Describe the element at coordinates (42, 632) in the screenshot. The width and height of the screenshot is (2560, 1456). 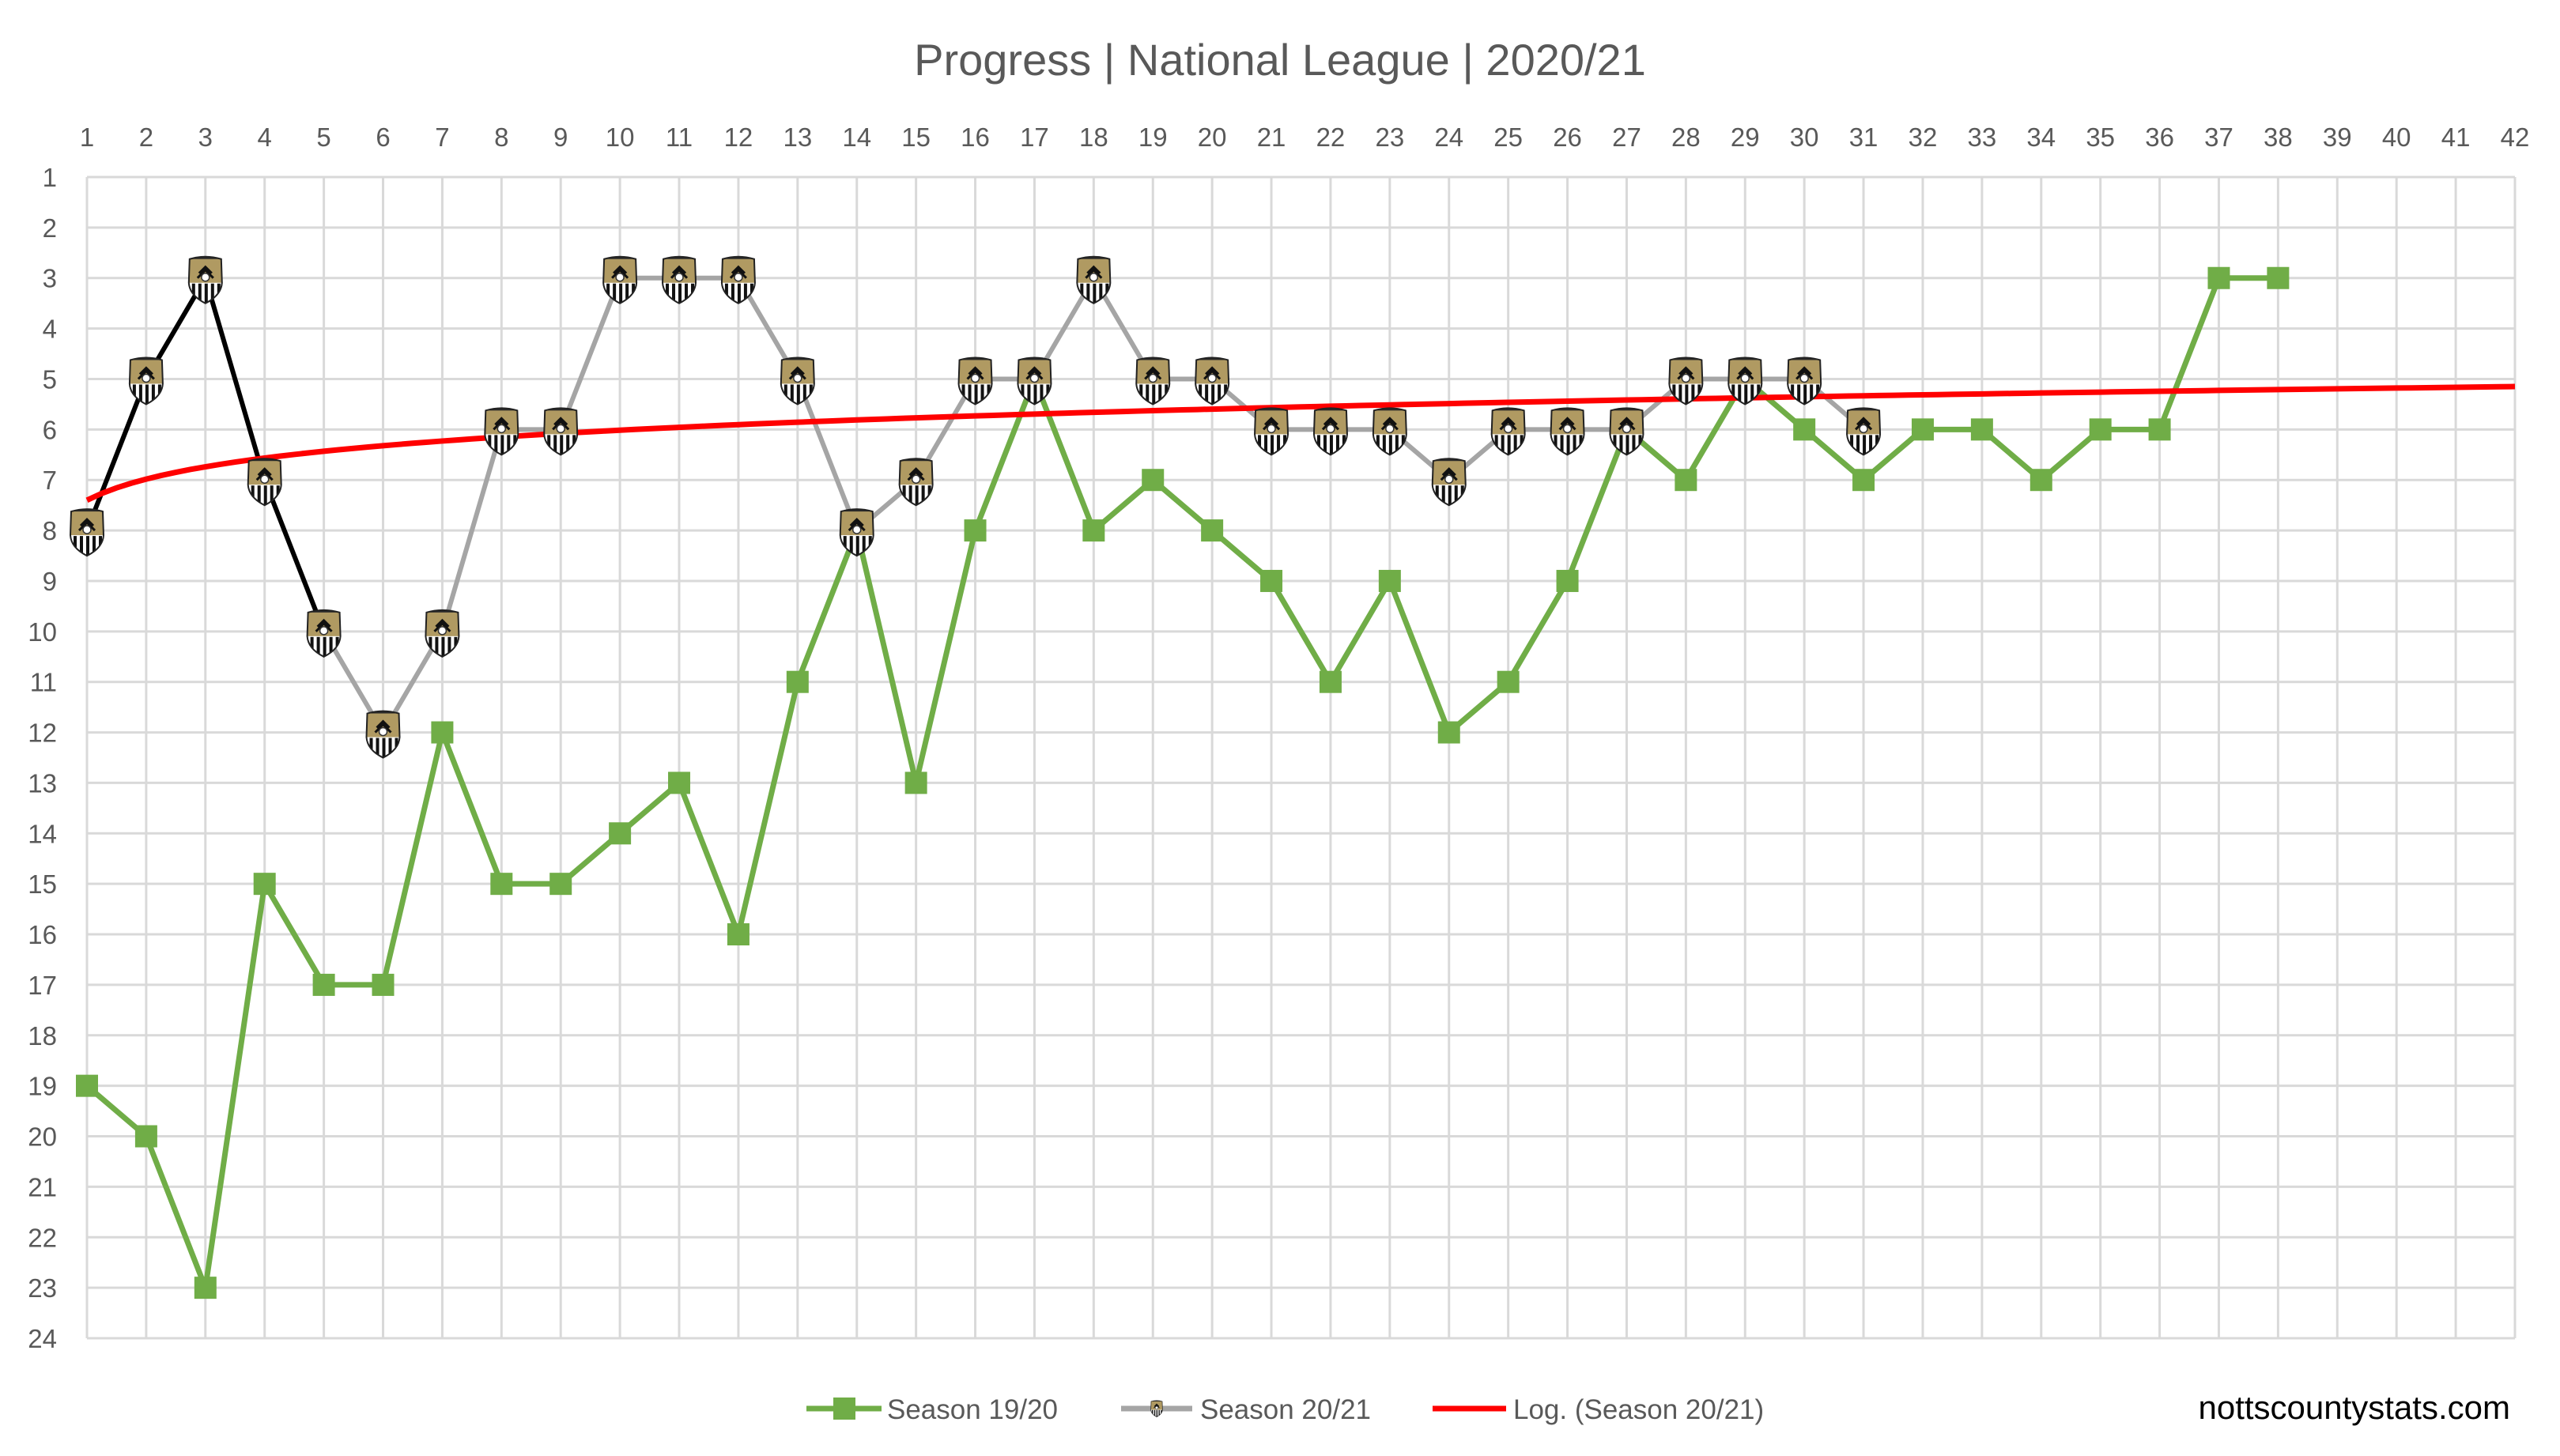
I see `y-tick-label: 10` at that location.